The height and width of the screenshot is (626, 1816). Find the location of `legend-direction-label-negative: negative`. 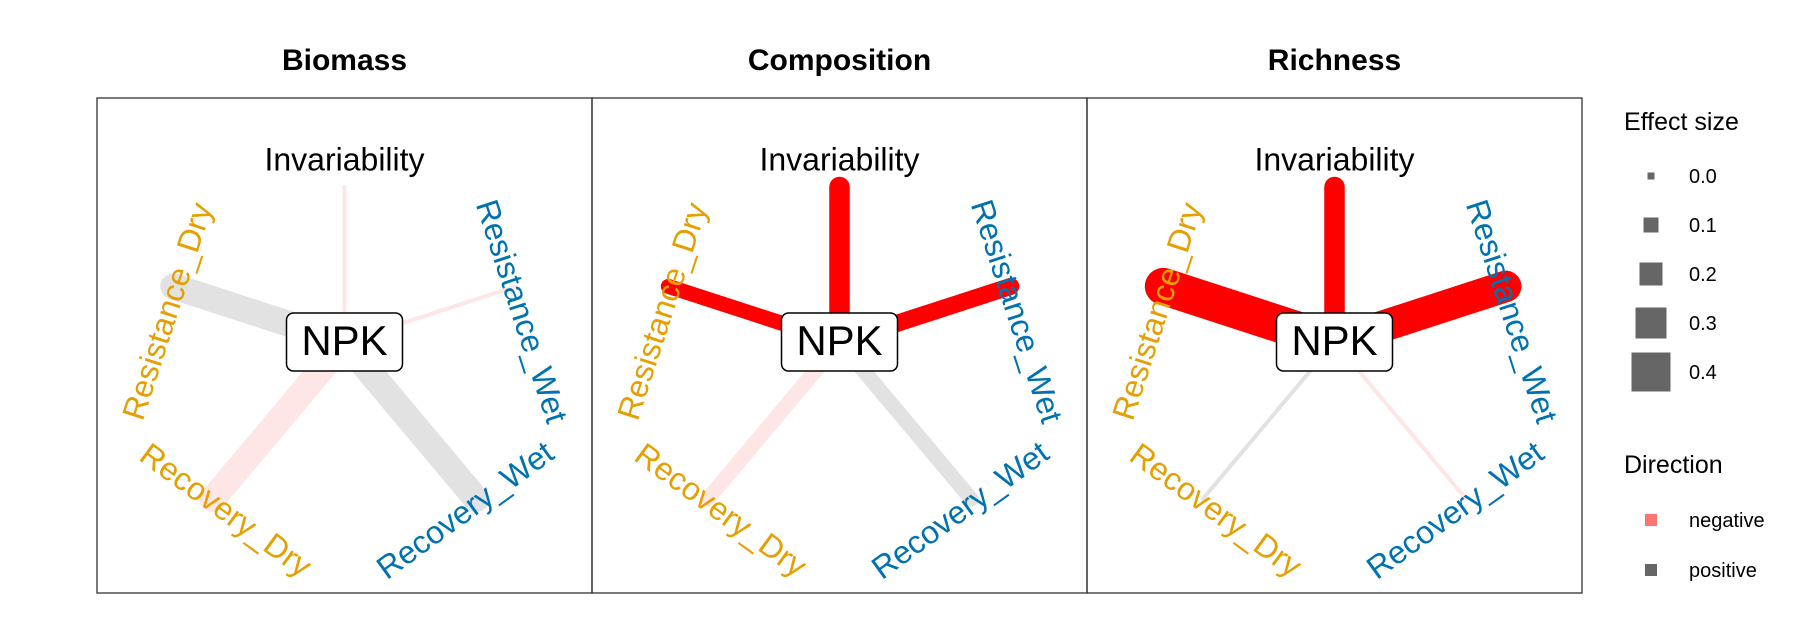

legend-direction-label-negative: negative is located at coordinates (1727, 521).